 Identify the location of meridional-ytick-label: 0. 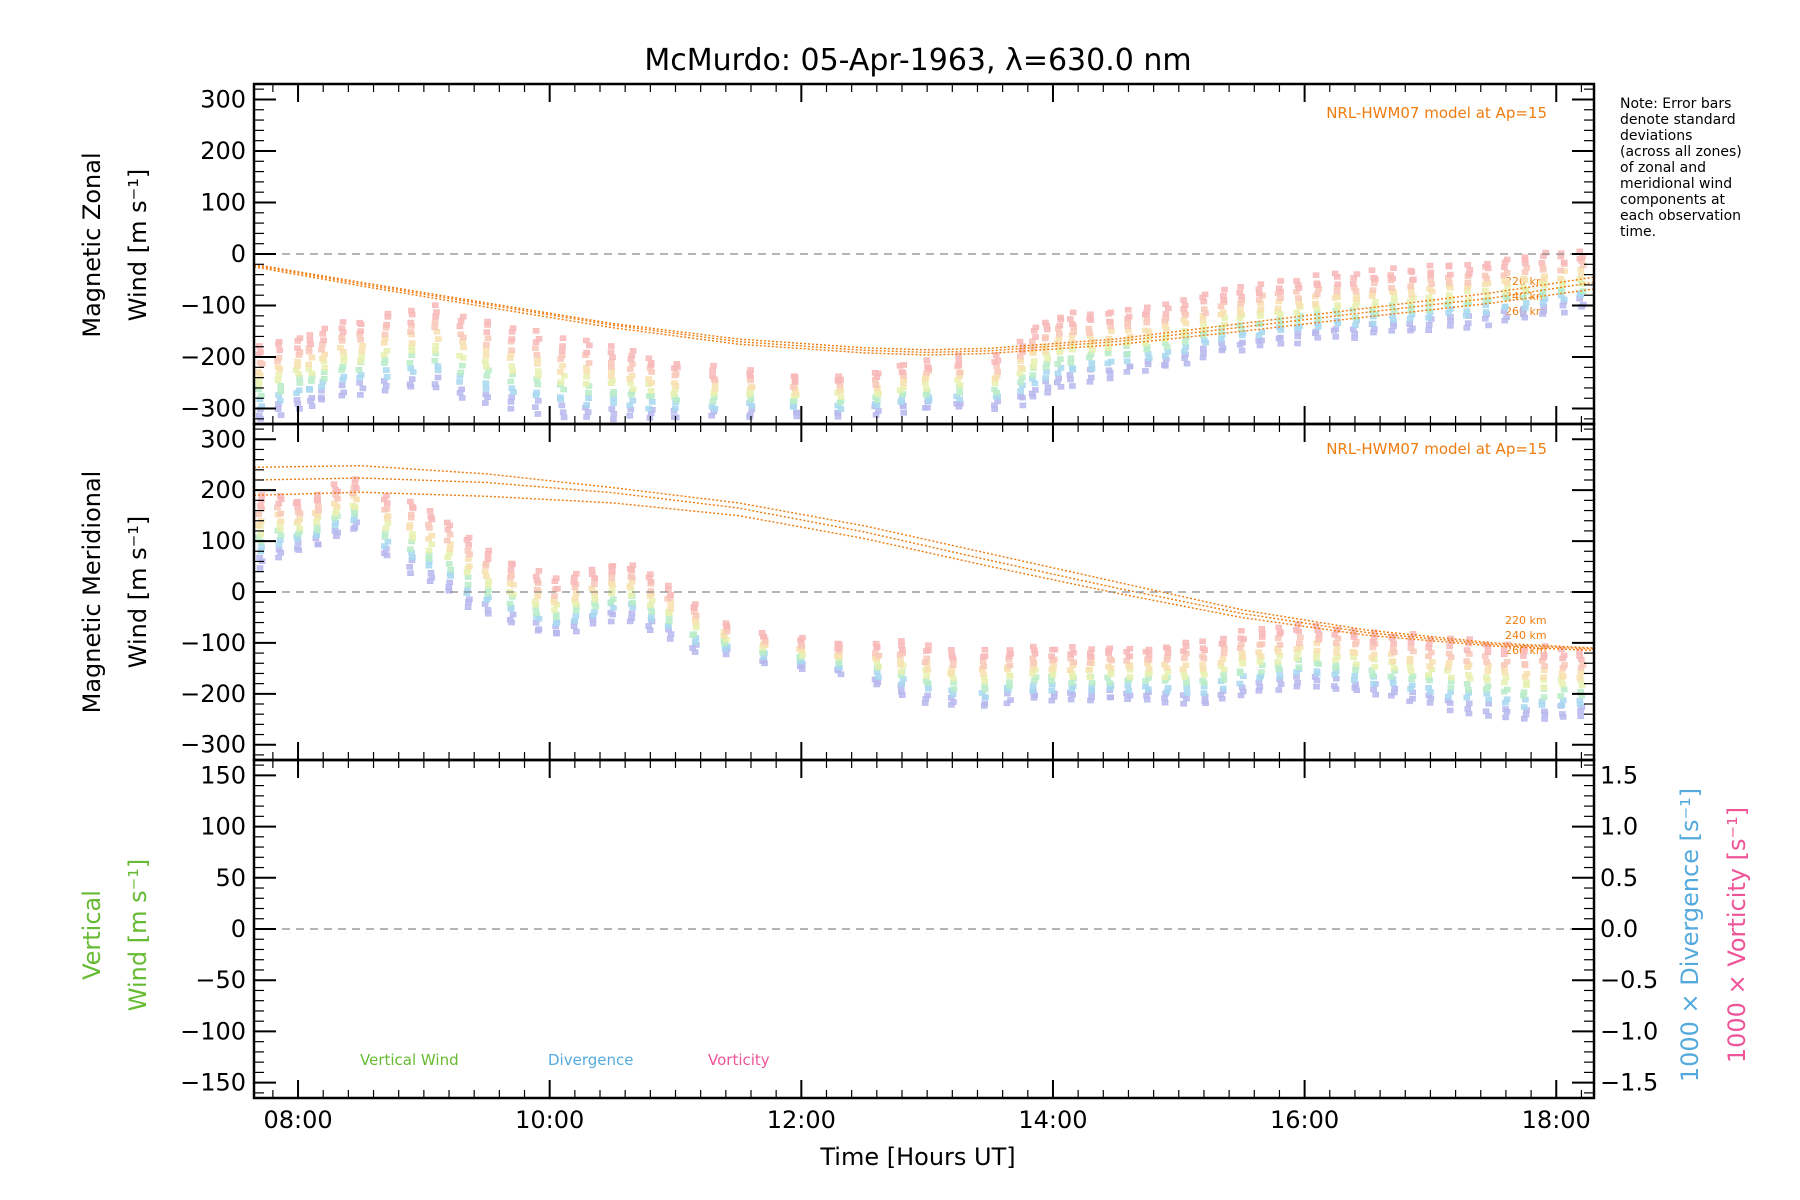
(238, 592).